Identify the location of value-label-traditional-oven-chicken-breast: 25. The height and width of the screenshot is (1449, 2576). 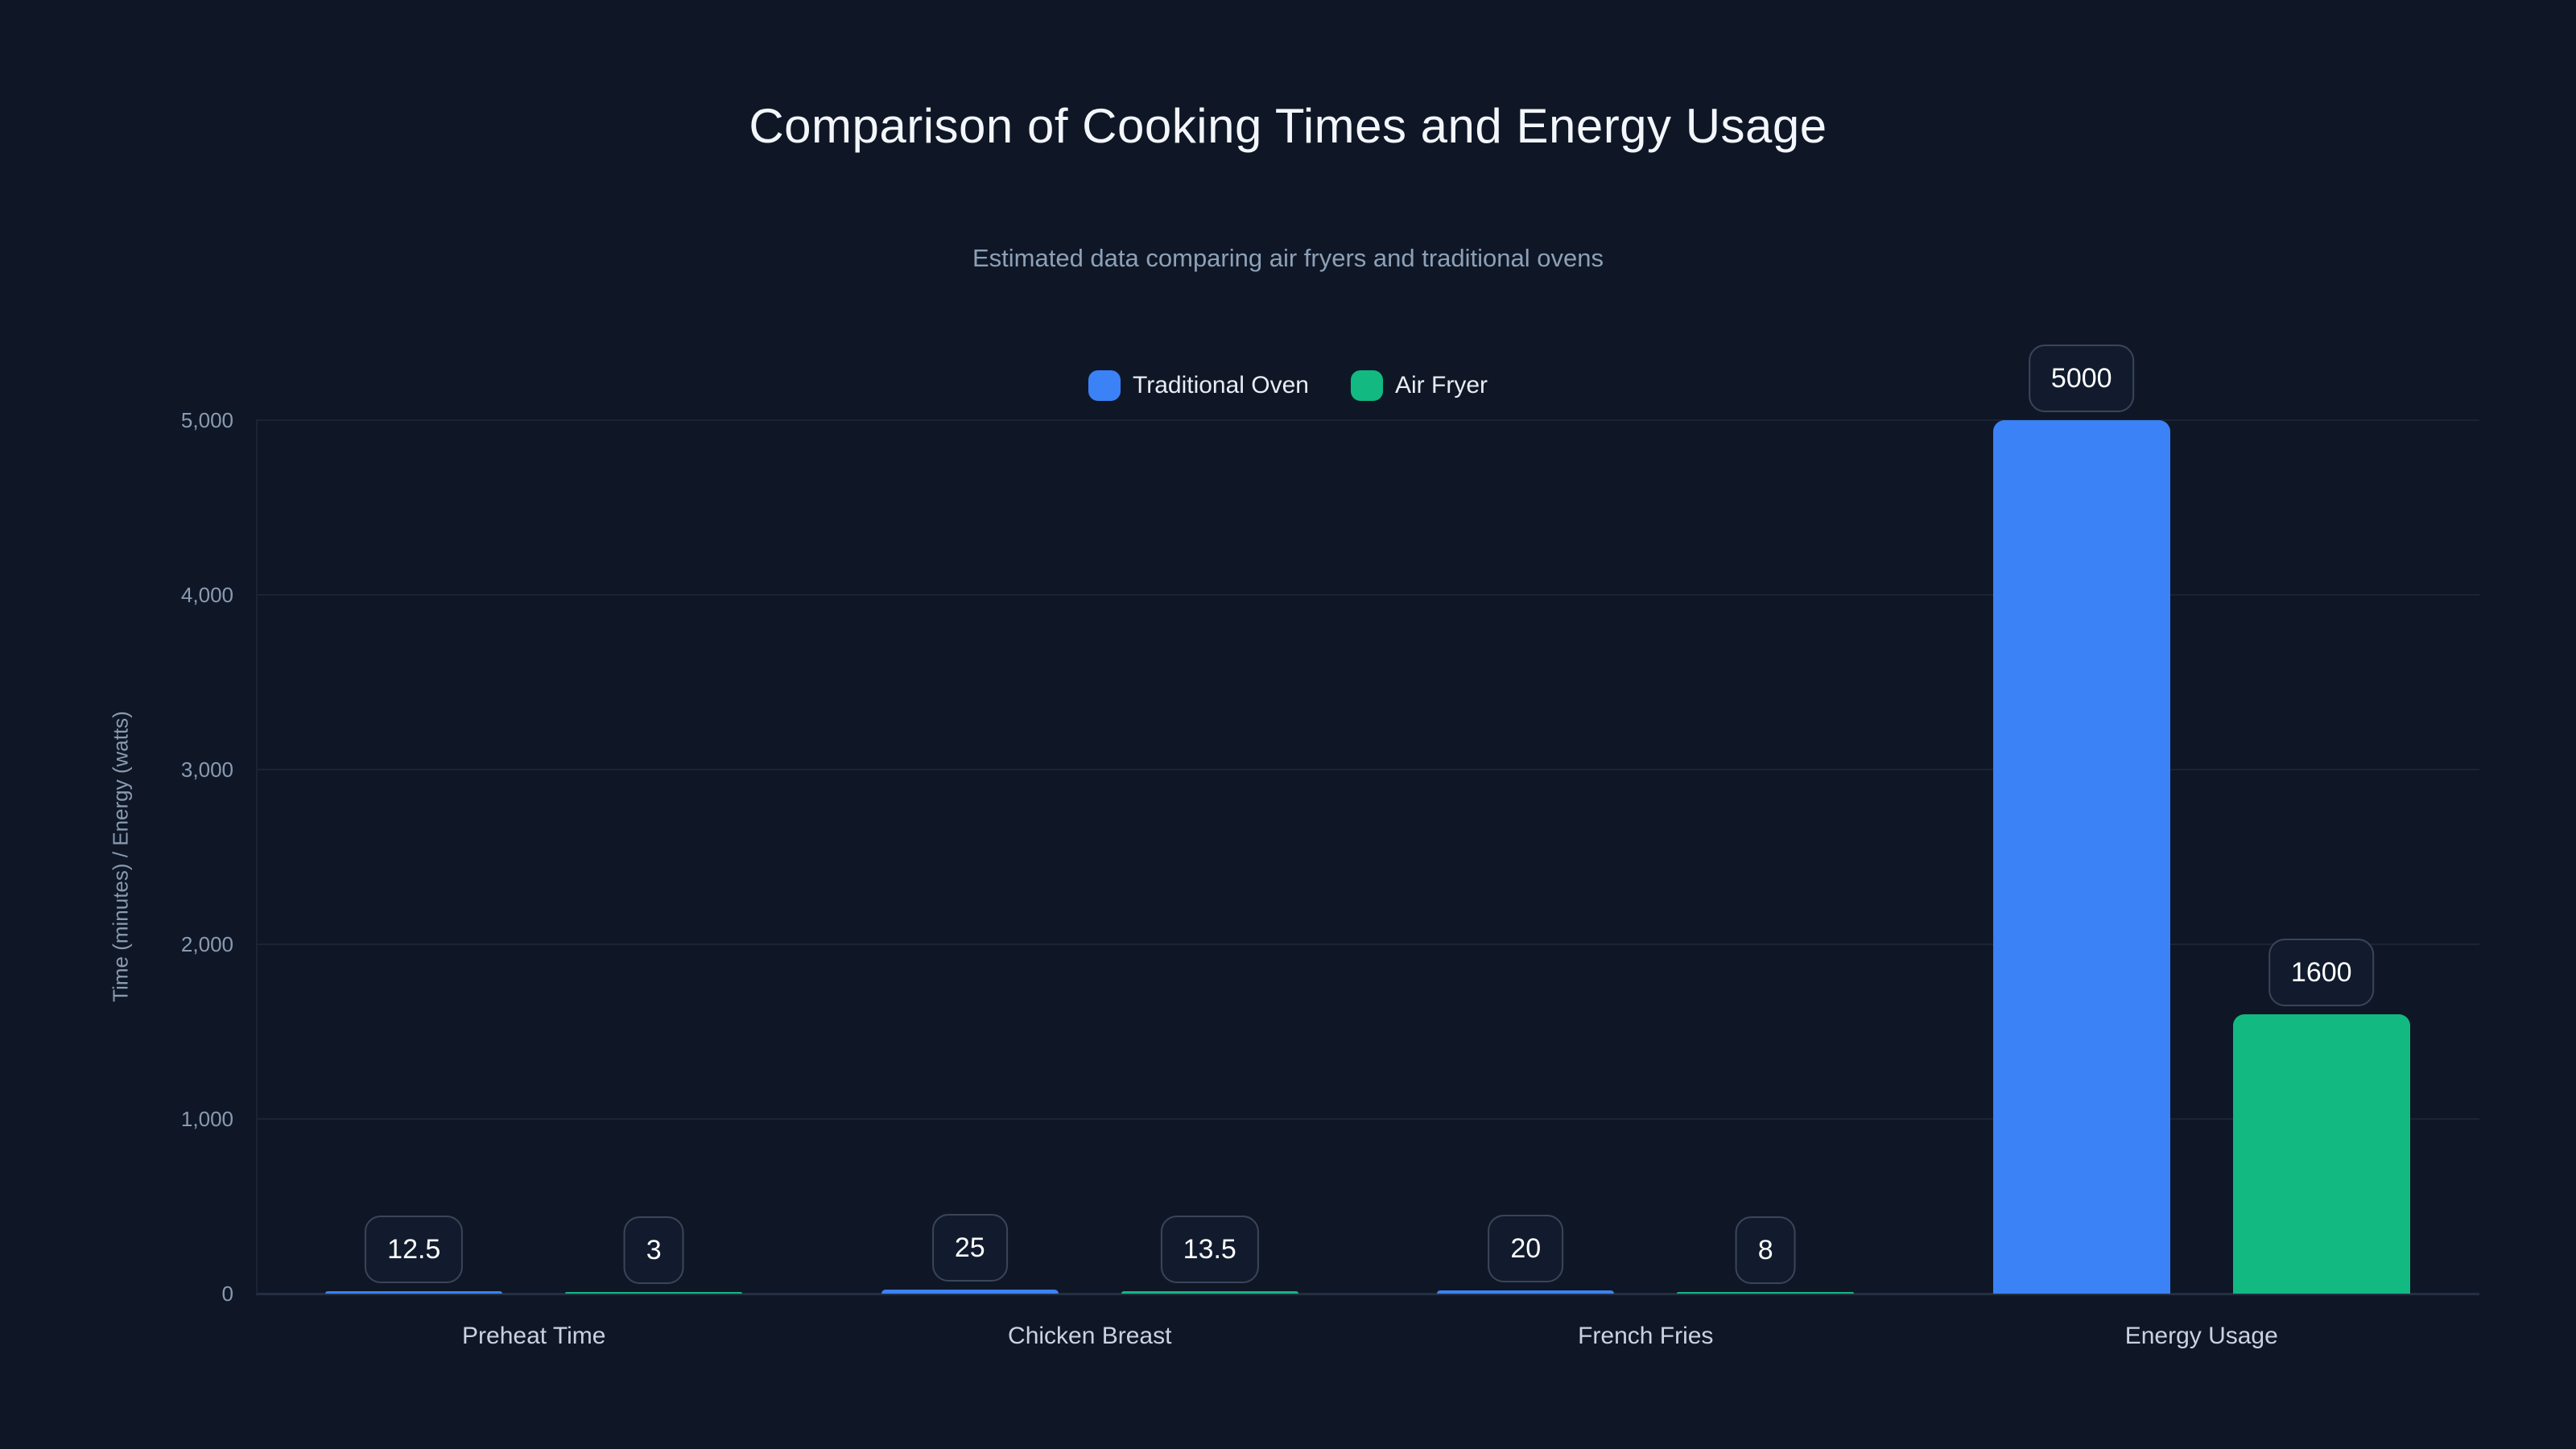
(969, 1247).